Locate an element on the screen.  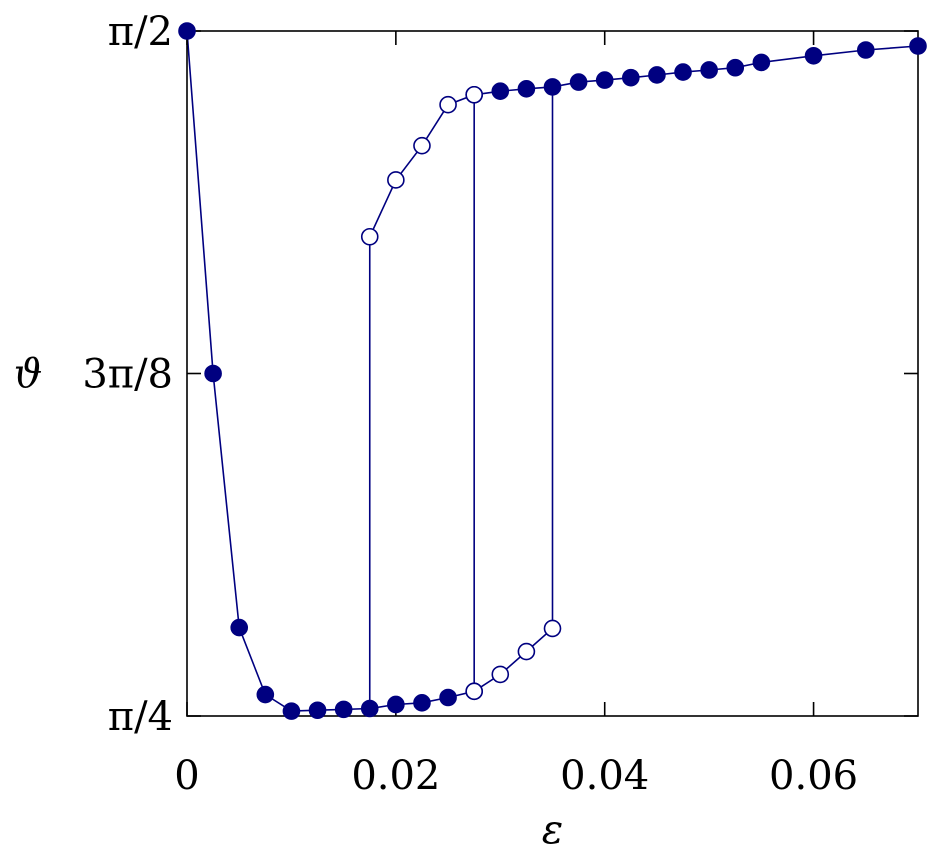
transition-lines is located at coordinates (461, 397).